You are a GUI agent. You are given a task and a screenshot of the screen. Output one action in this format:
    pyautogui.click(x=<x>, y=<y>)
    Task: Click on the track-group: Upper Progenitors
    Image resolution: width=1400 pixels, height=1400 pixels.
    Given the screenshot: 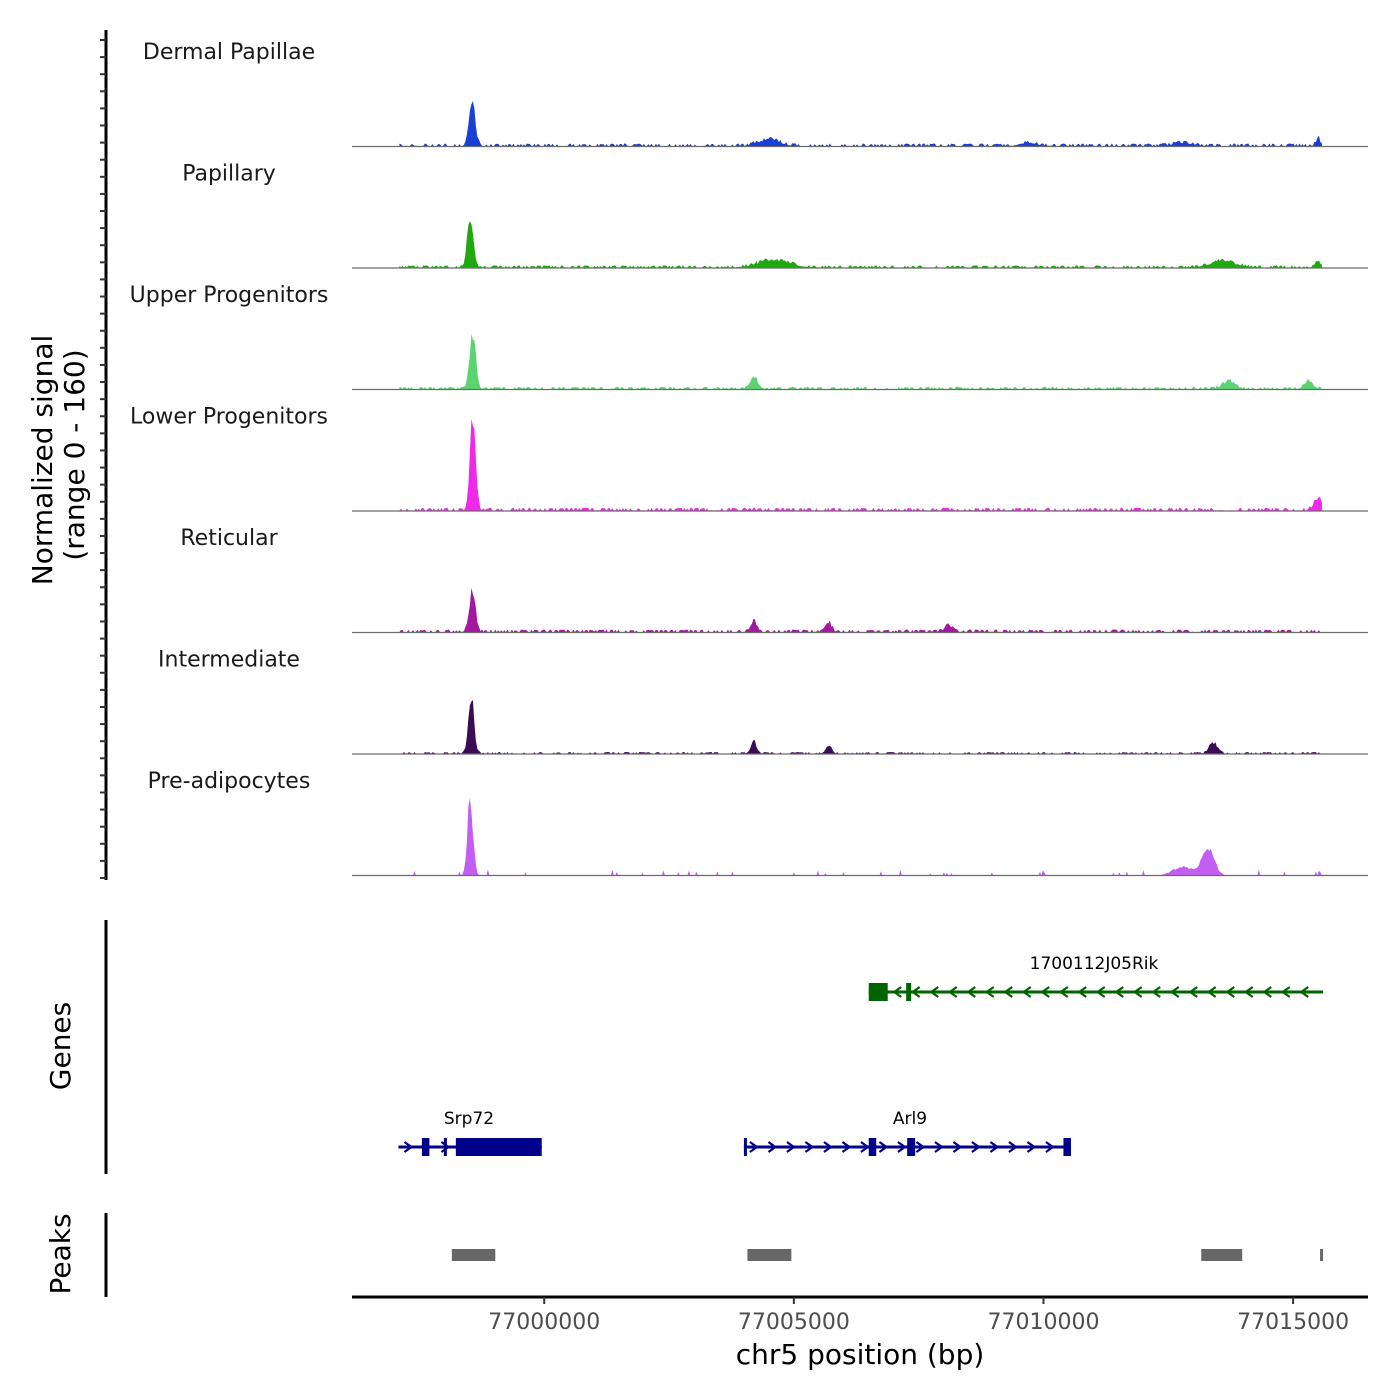 What is the action you would take?
    pyautogui.click(x=749, y=337)
    